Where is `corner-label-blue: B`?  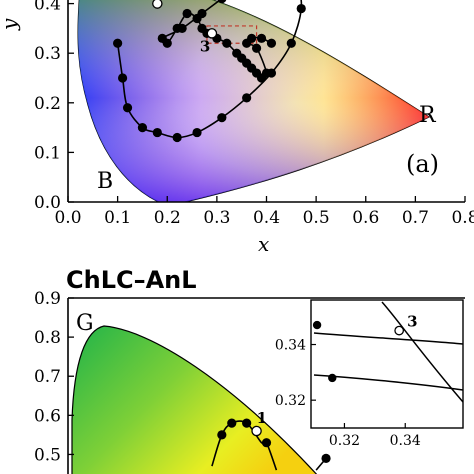
corner-label-blue: B is located at coordinates (105, 181).